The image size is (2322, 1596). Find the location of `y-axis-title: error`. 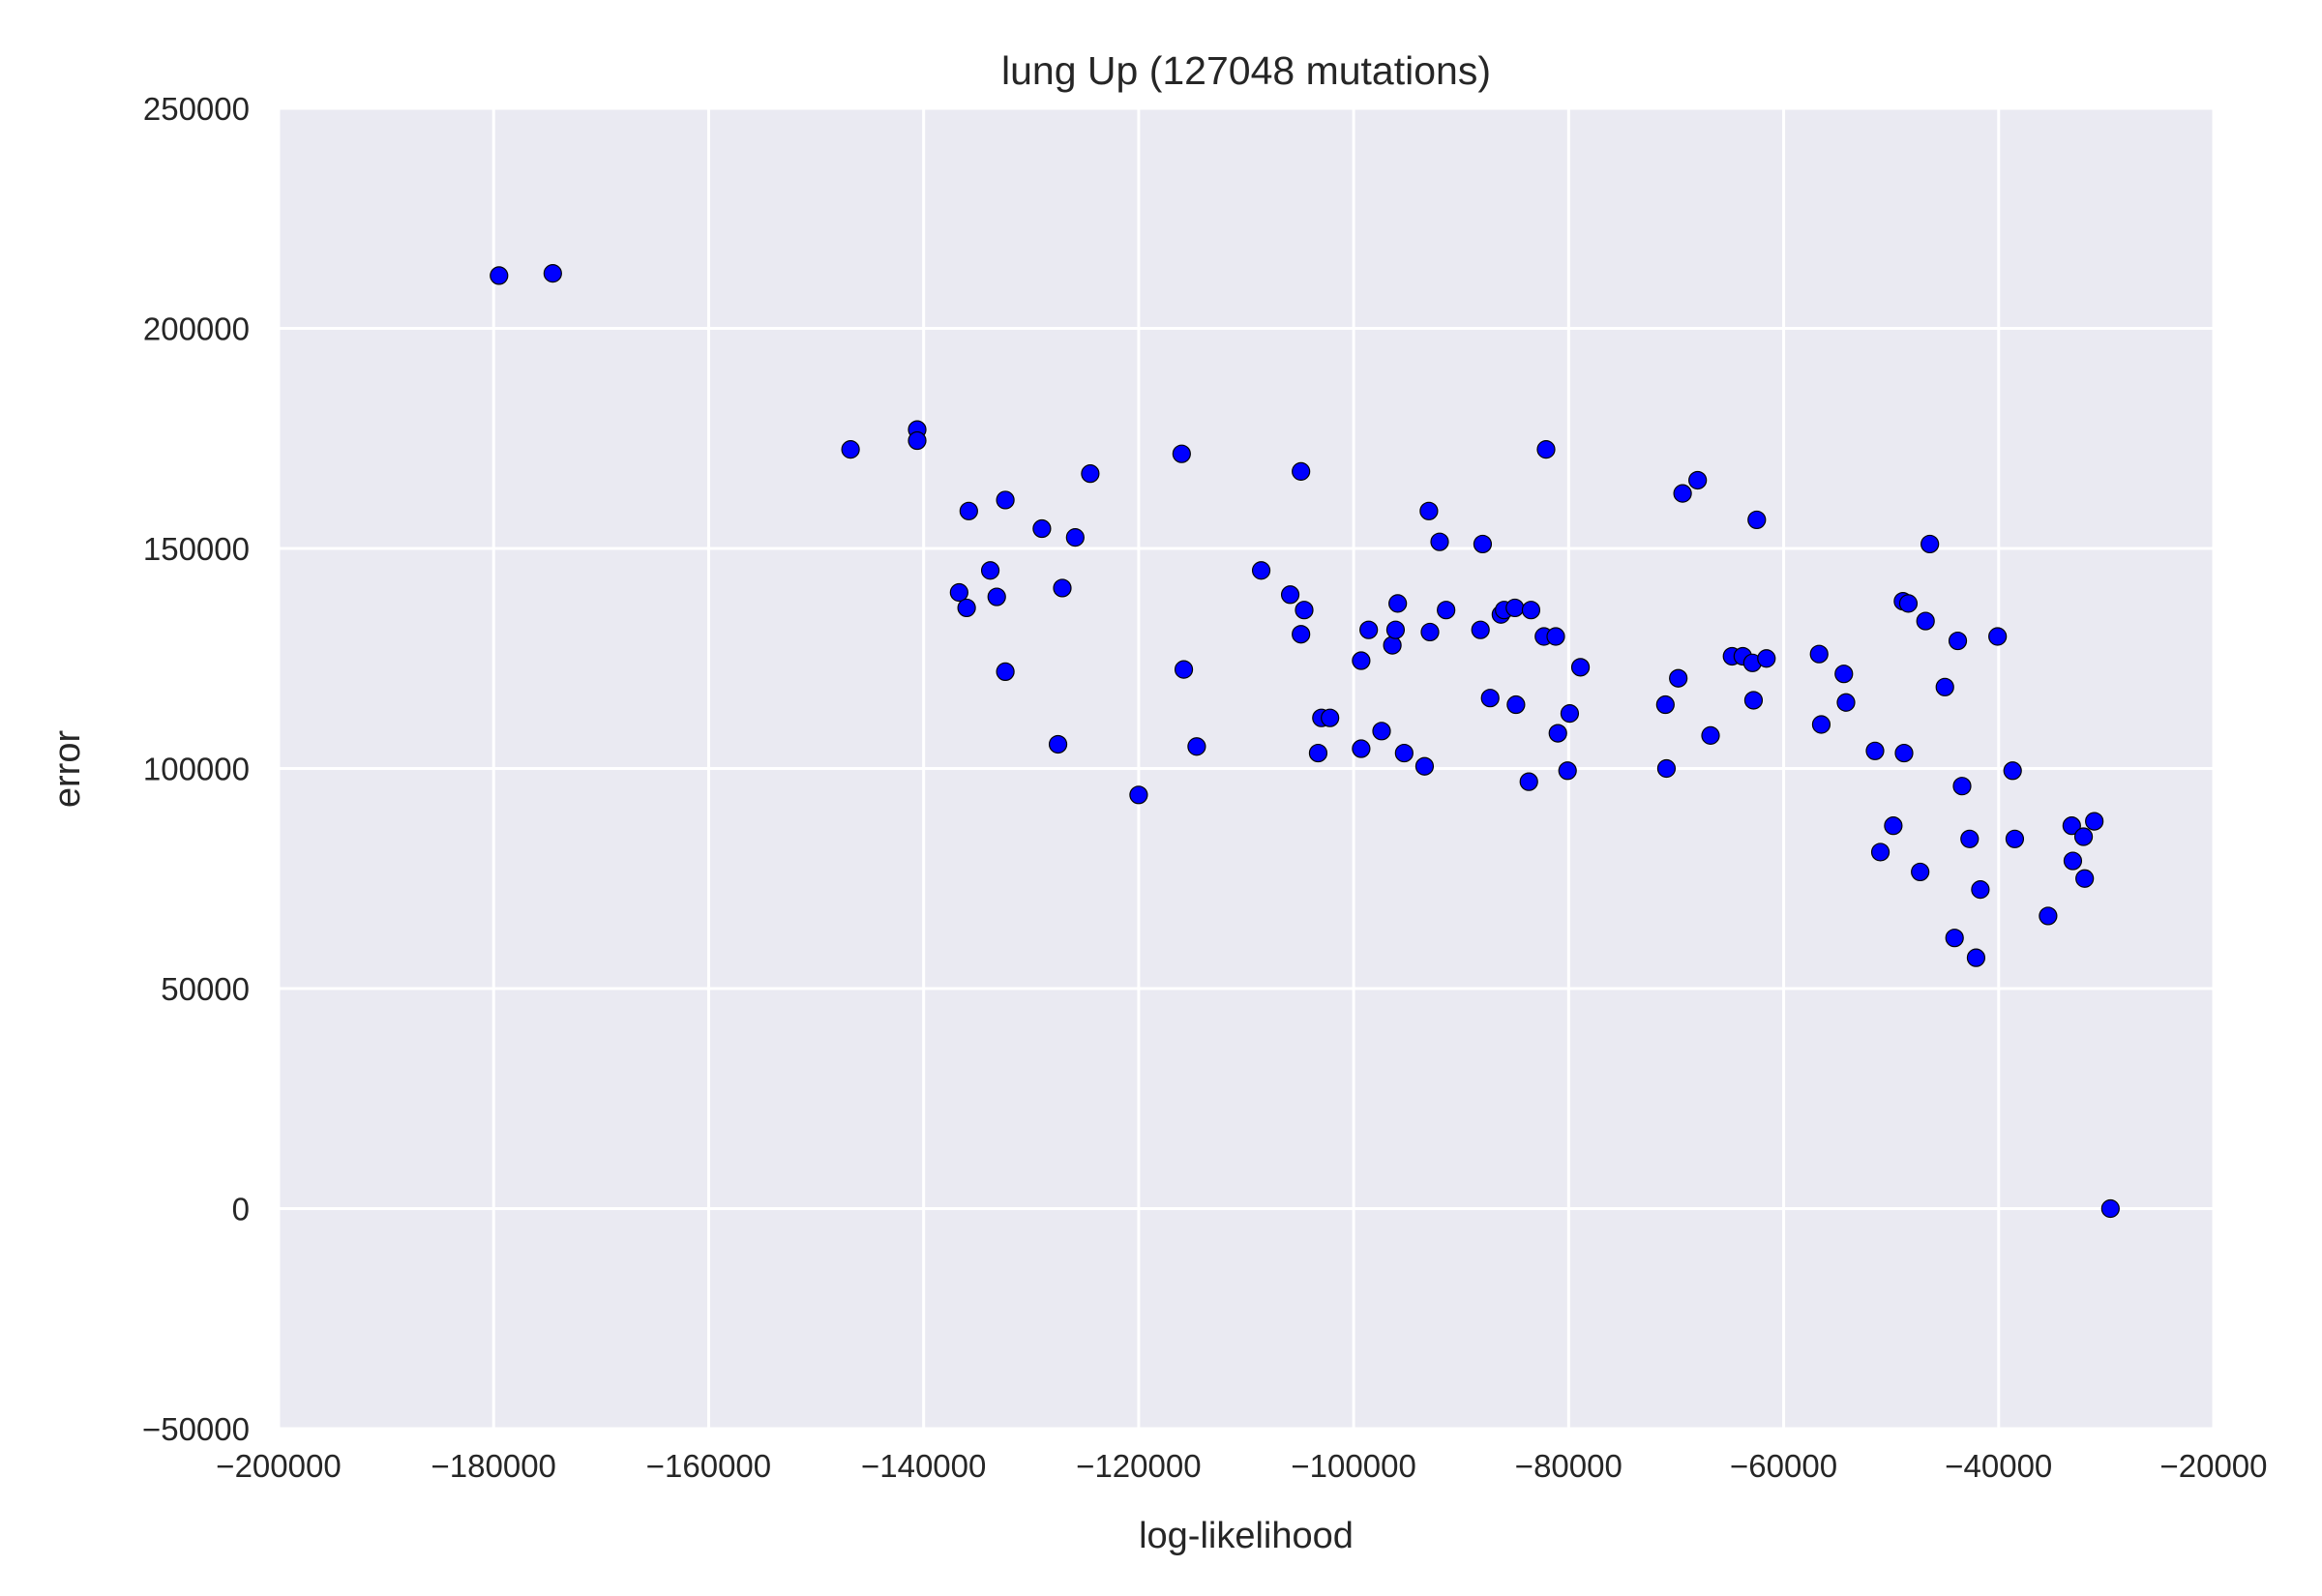

y-axis-title: error is located at coordinates (67, 769).